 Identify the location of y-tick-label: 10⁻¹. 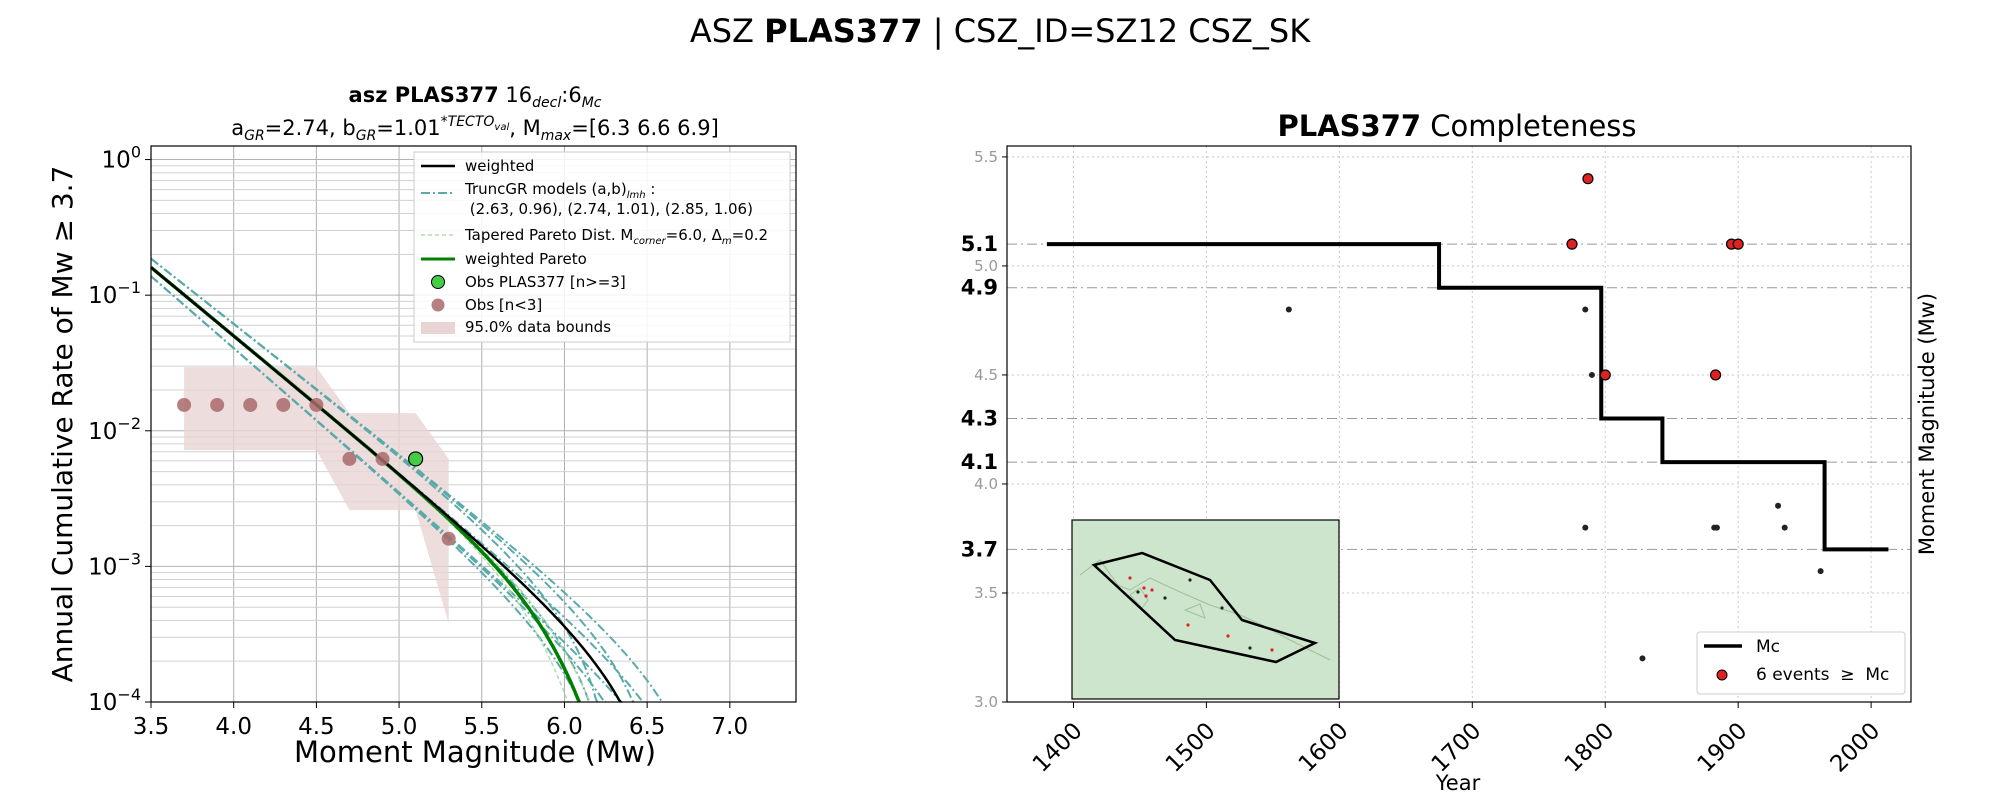
(114, 293).